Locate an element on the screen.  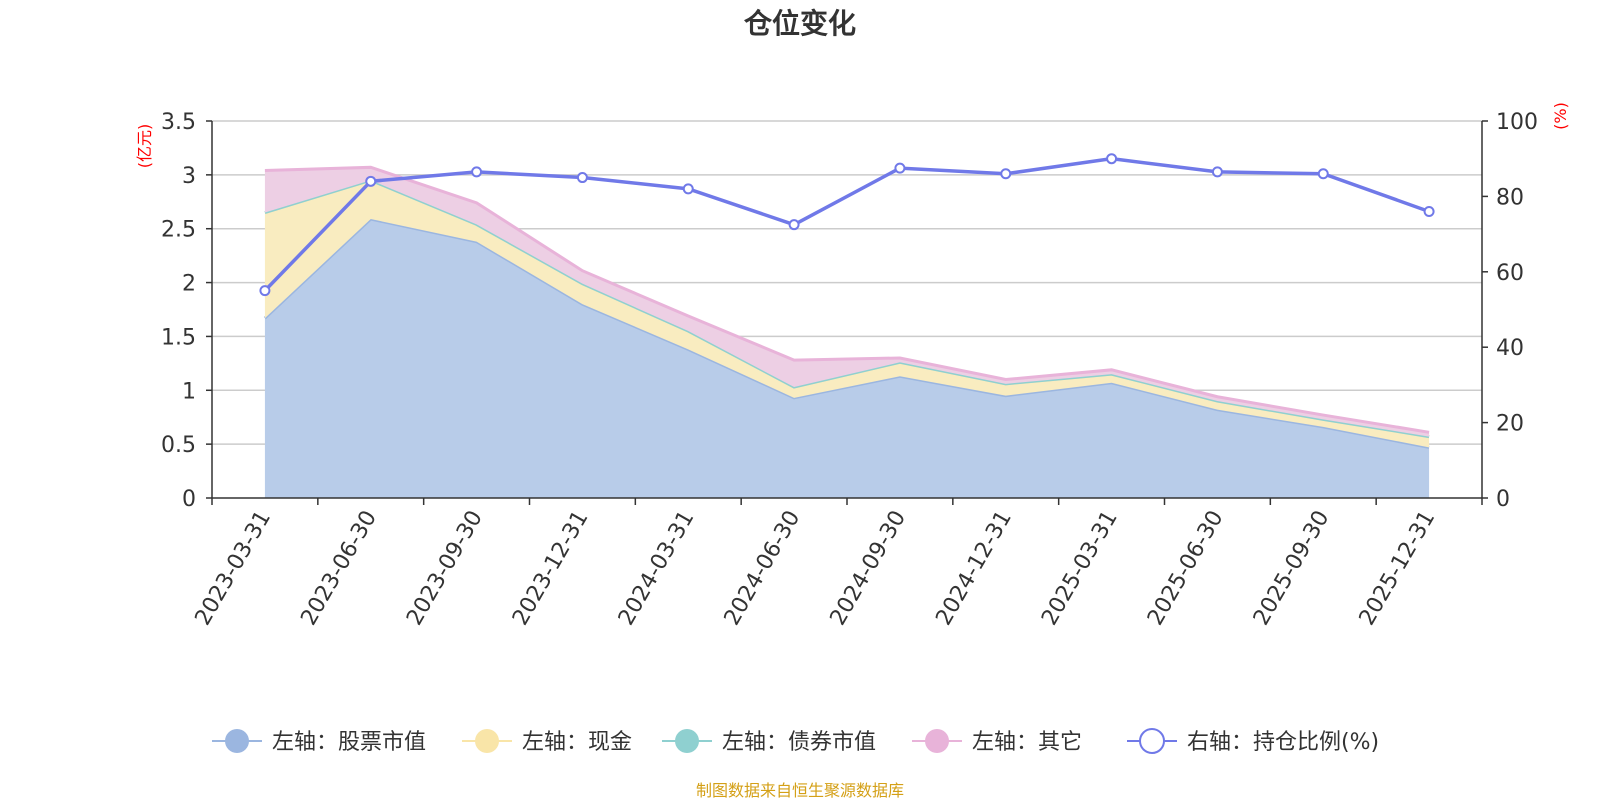
x-tick-label: 2024-09-30 is located at coordinates (869, 568).